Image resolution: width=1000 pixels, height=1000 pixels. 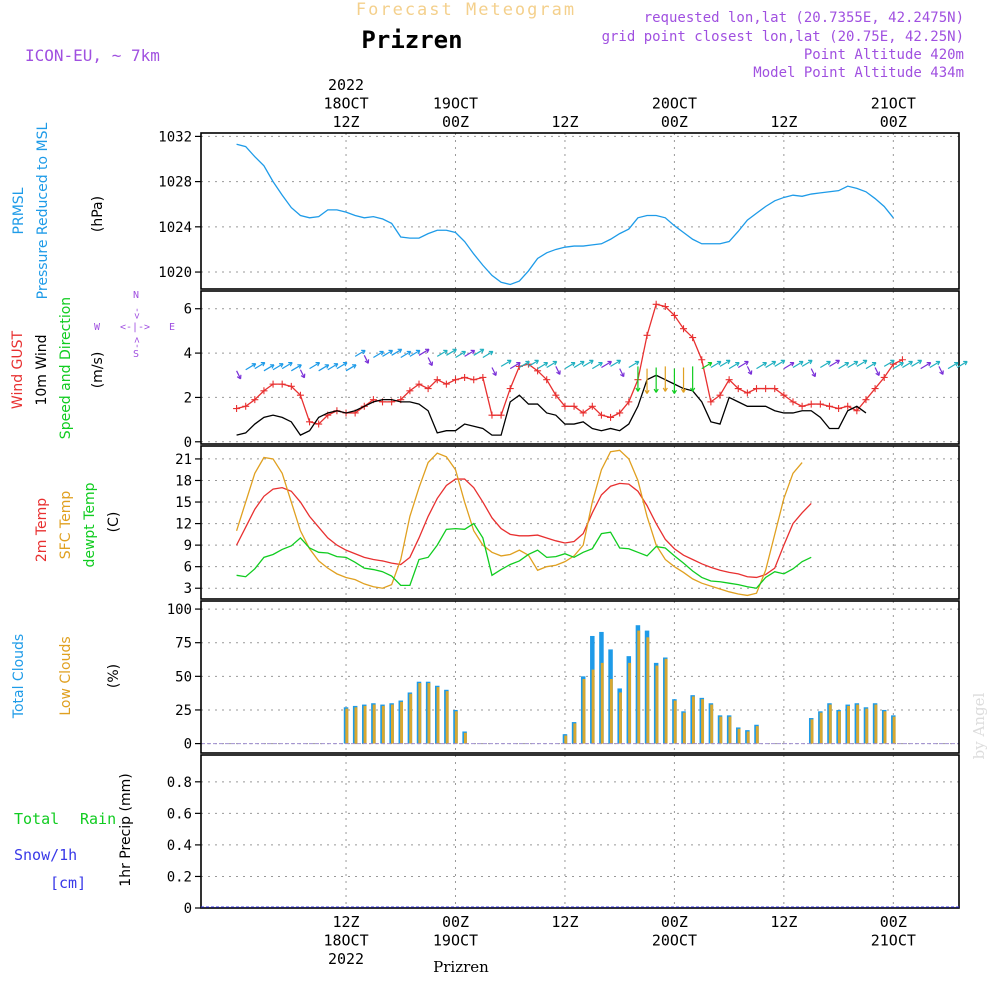 What do you see at coordinates (345, 941) in the screenshot?
I see `bottom-tick-label: 18OCT` at bounding box center [345, 941].